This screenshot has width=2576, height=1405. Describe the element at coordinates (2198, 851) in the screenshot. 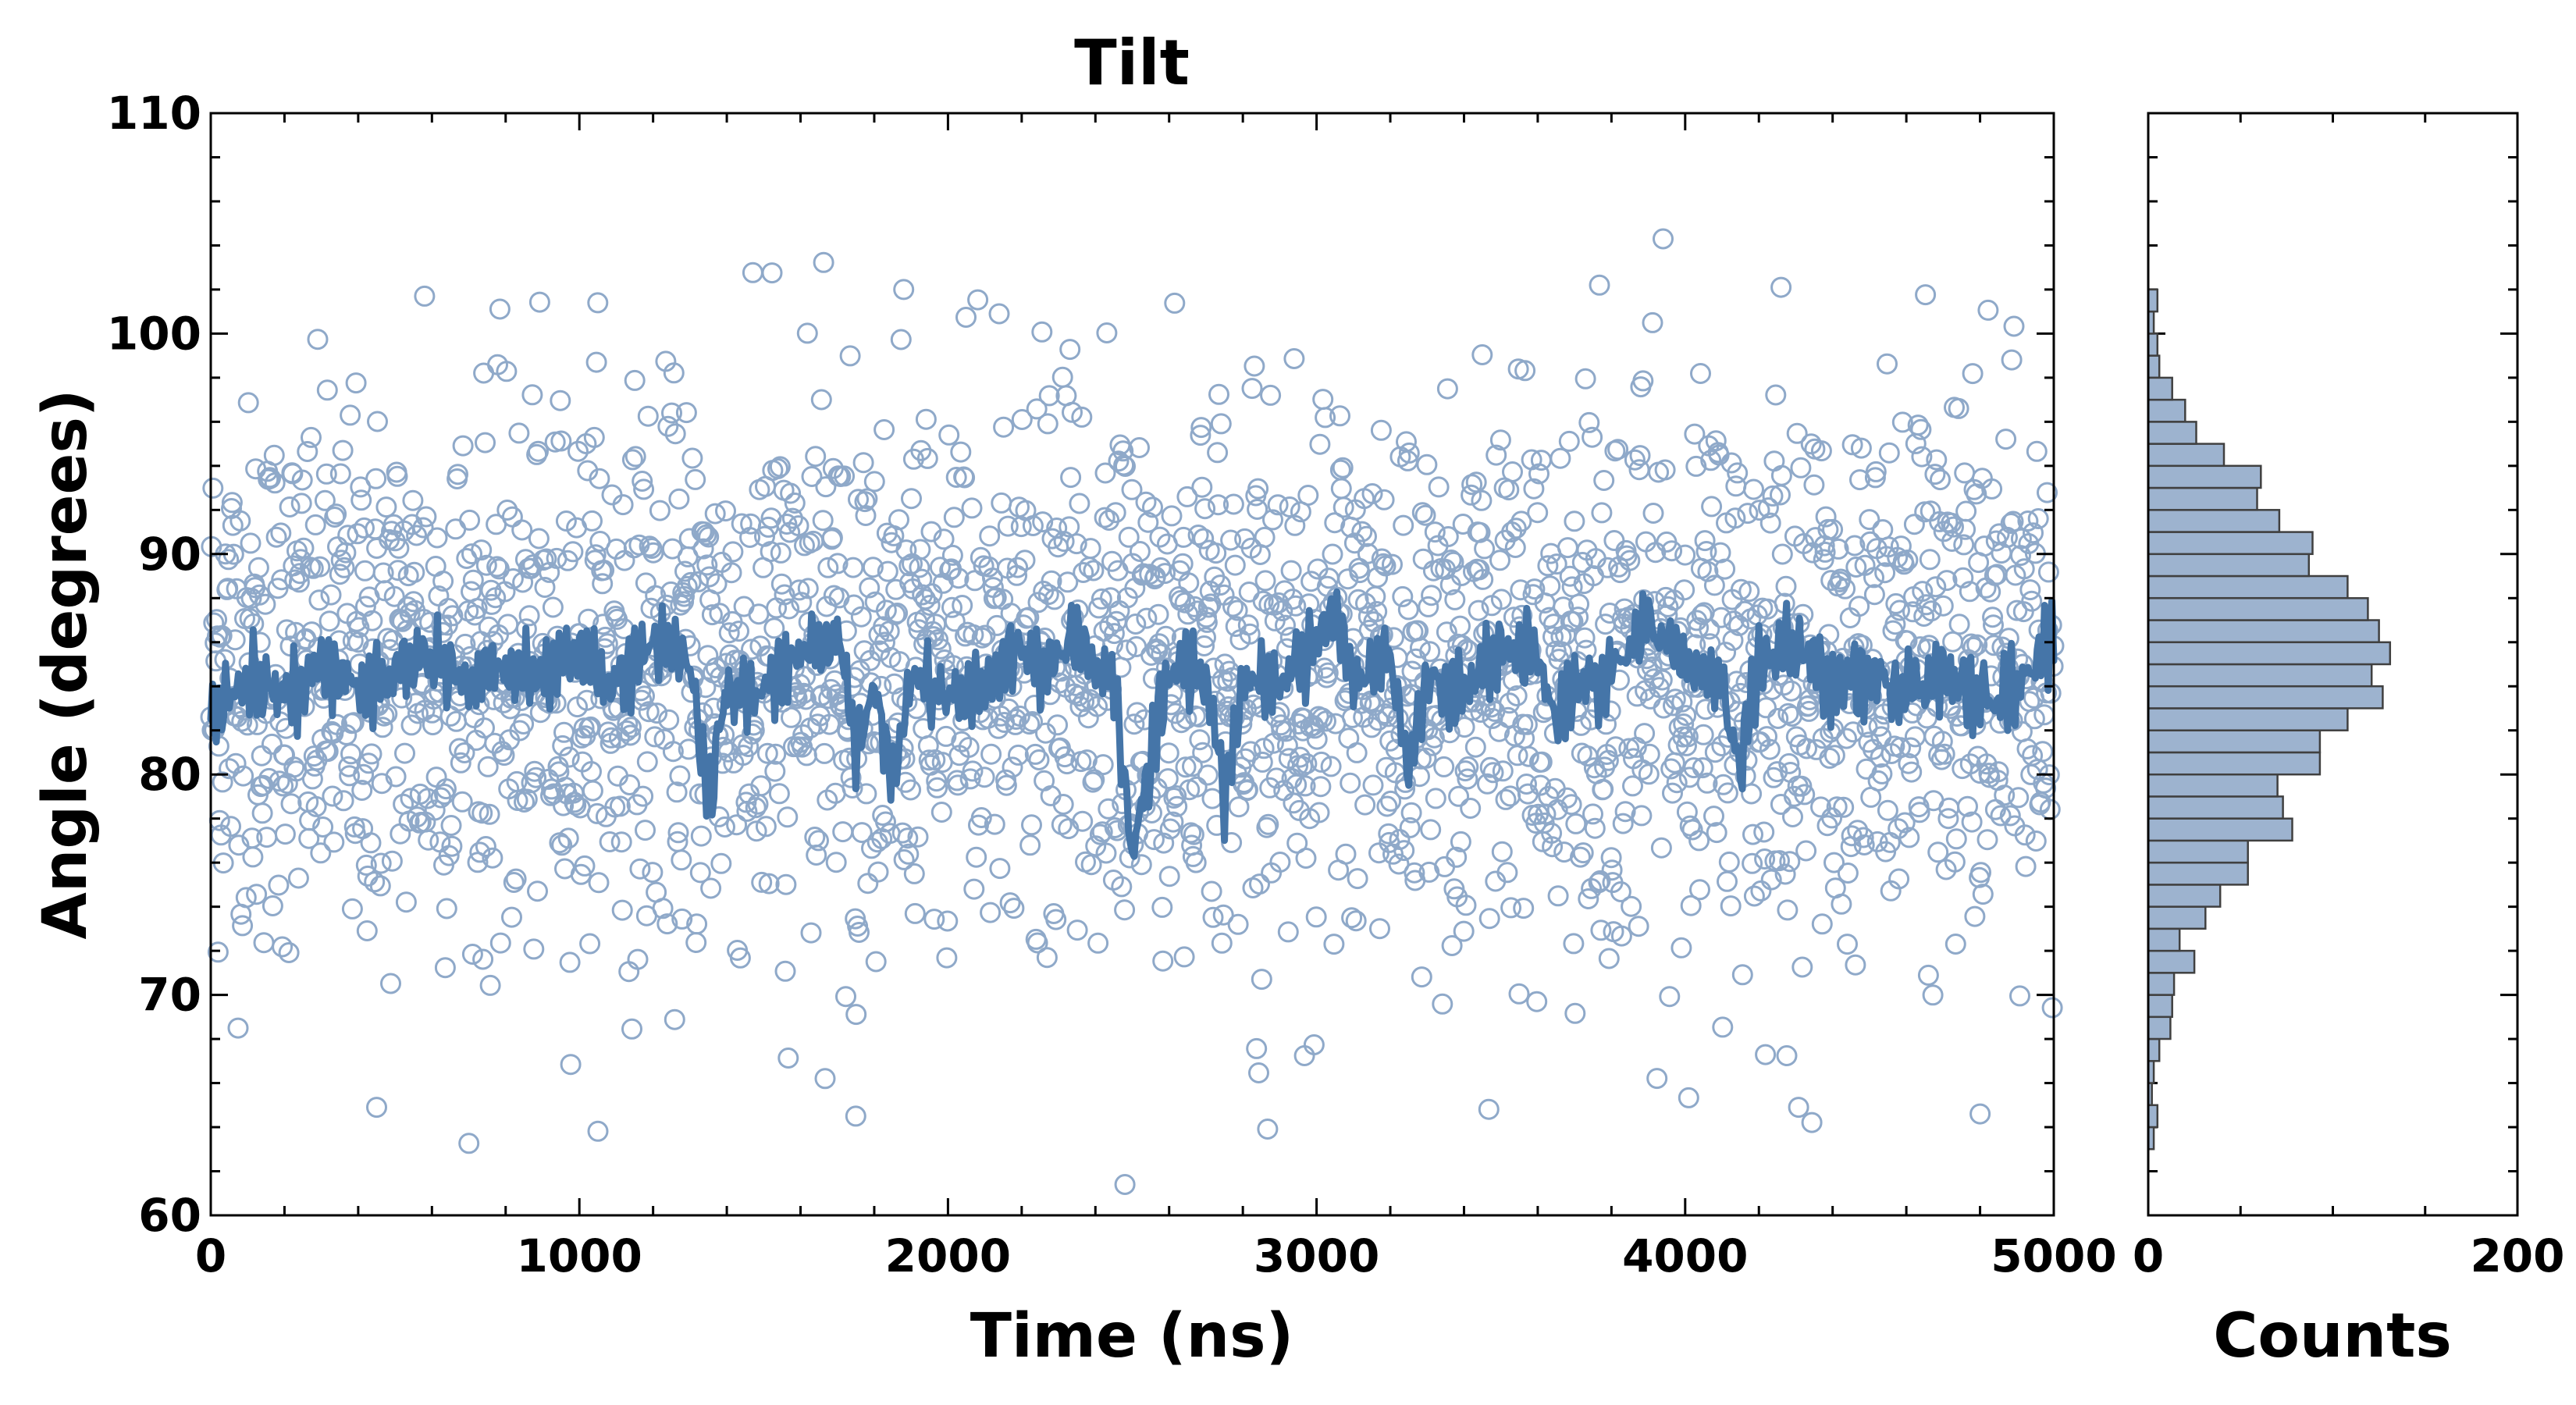

I see `histogram-bar` at that location.